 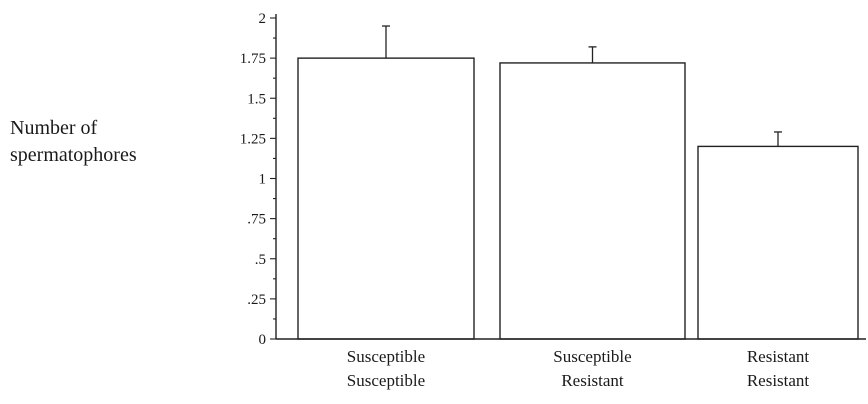 What do you see at coordinates (253, 139) in the screenshot?
I see `y-tick-label: 1.25` at bounding box center [253, 139].